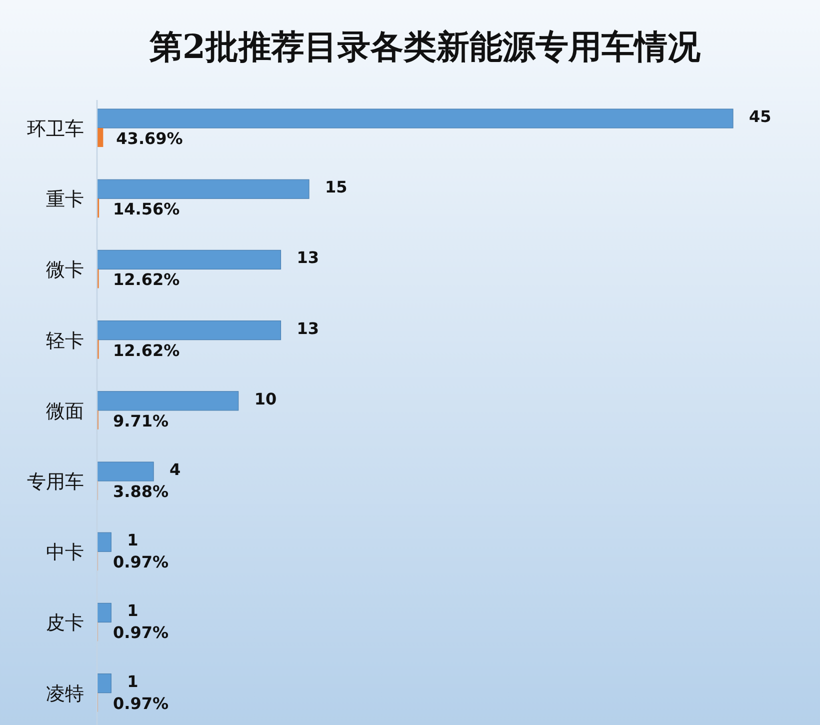 The image size is (820, 725). I want to click on y-tick-label: 皮卡, so click(65, 623).